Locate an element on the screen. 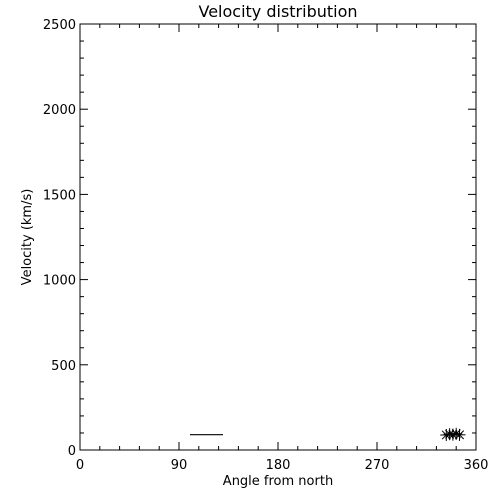  x-tick-labels: 0 90 180 270 360 is located at coordinates (282, 465).